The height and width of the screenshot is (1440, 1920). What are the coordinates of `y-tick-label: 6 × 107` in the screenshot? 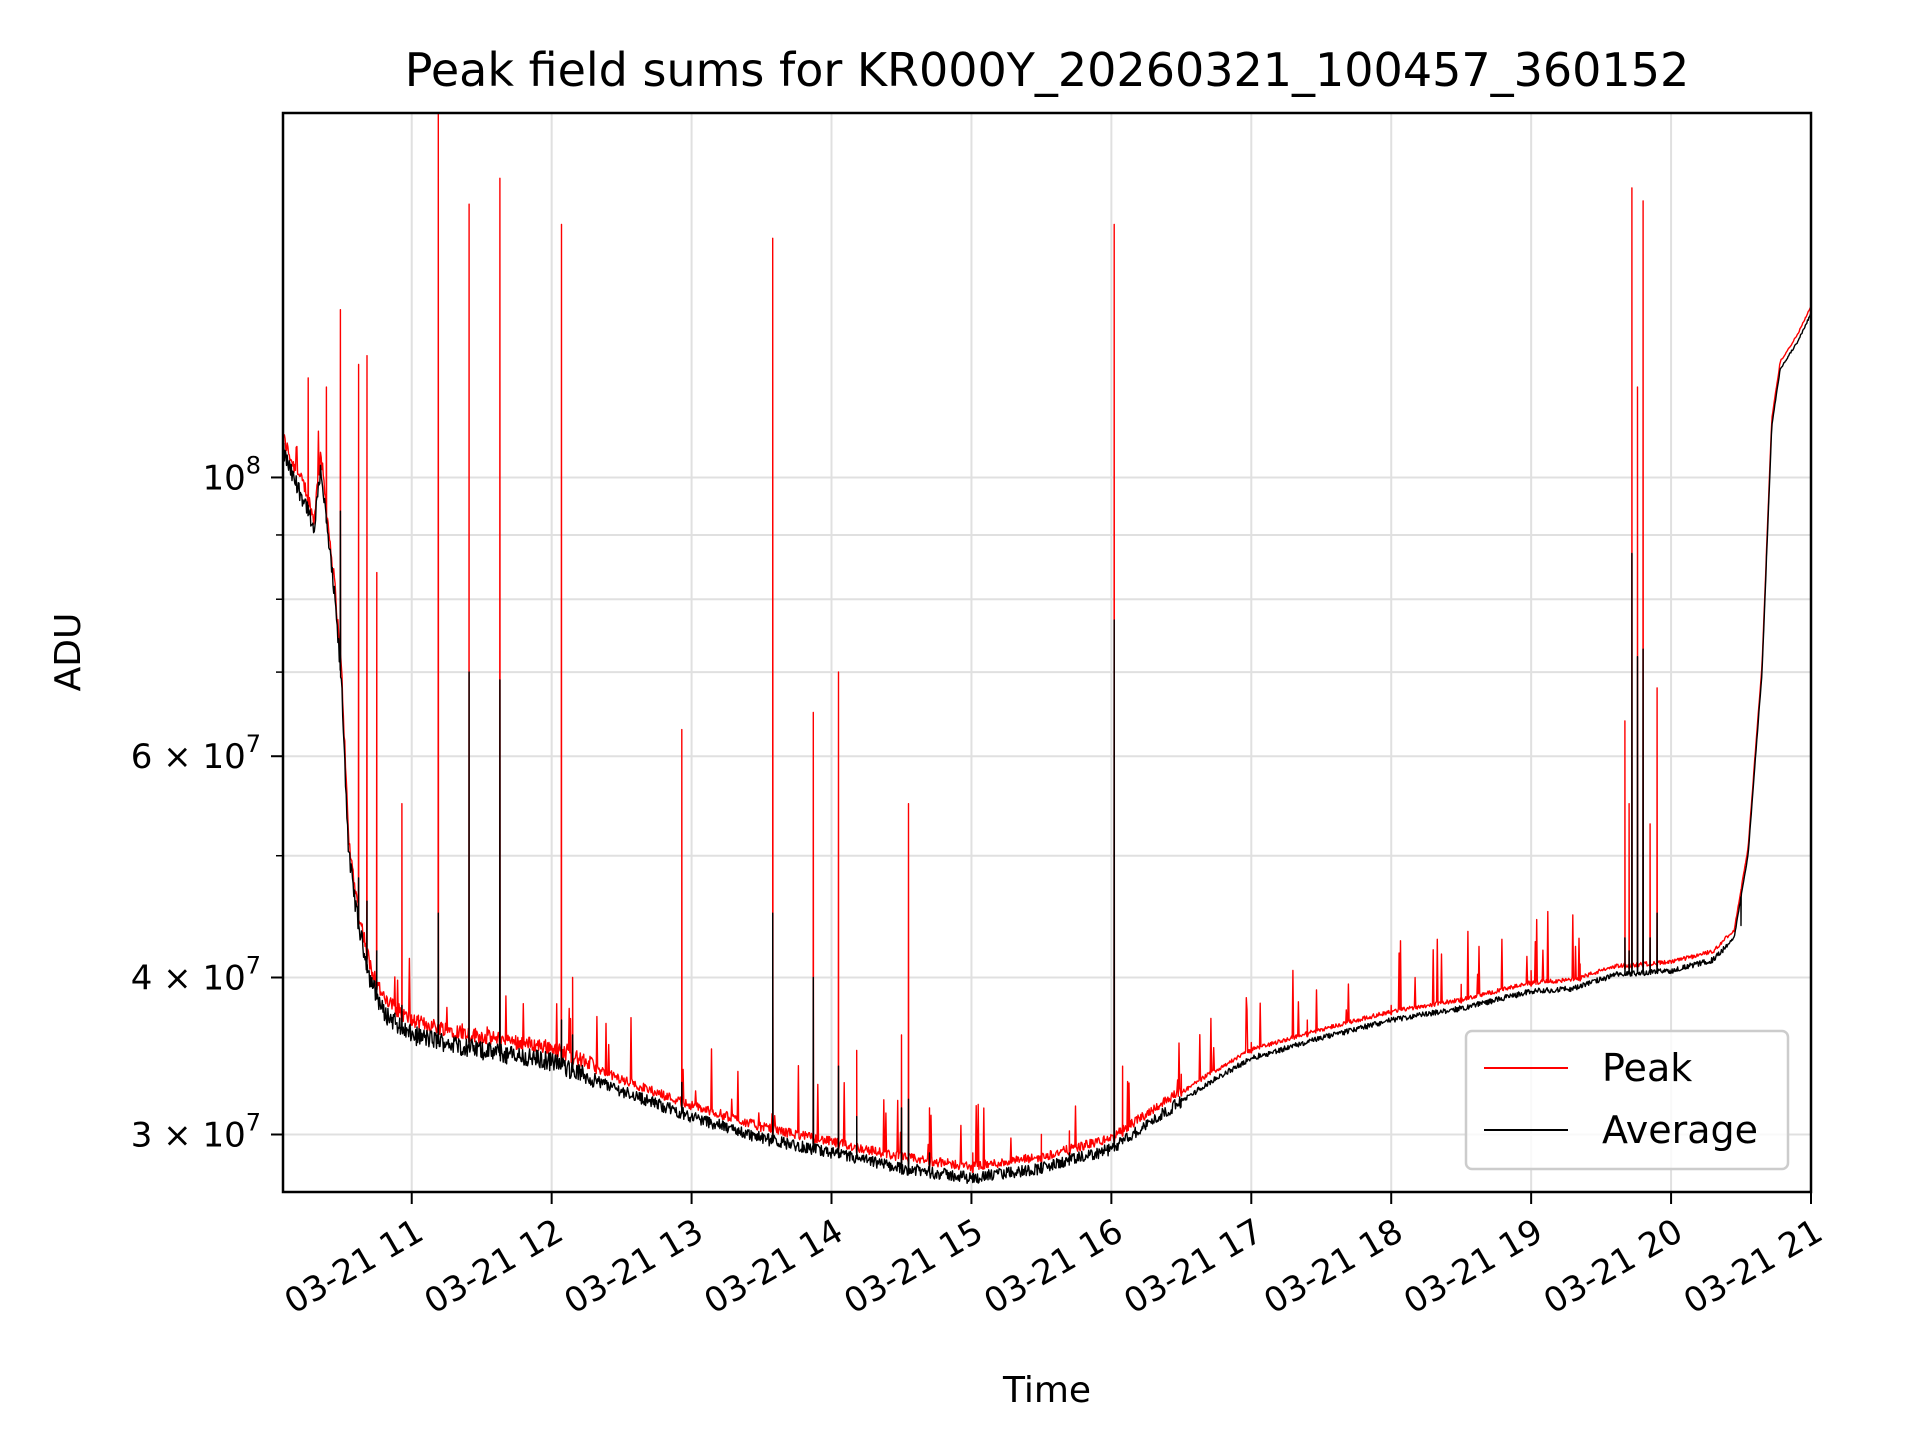 It's located at (196, 753).